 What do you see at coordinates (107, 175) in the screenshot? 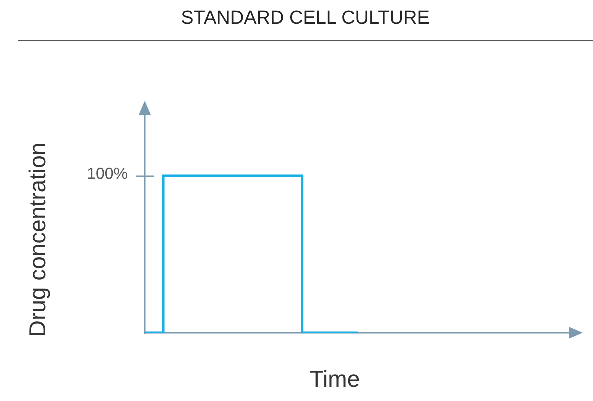
I see `text: 100%` at bounding box center [107, 175].